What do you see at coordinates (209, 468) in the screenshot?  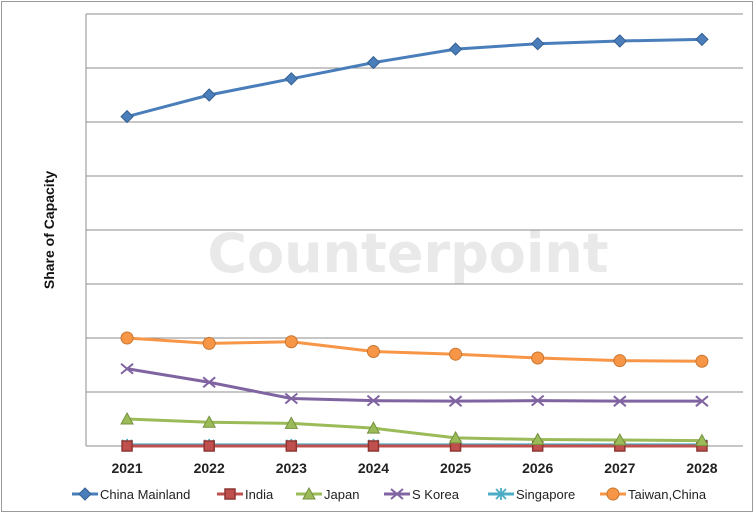 I see `x-tick-label: 2022` at bounding box center [209, 468].